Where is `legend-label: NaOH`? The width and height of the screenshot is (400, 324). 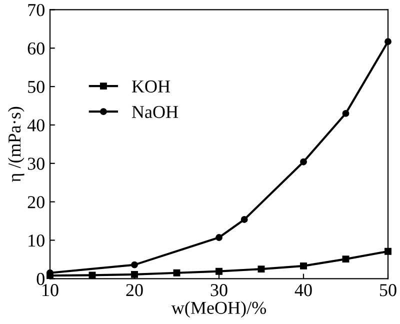 legend-label: NaOH is located at coordinates (155, 112).